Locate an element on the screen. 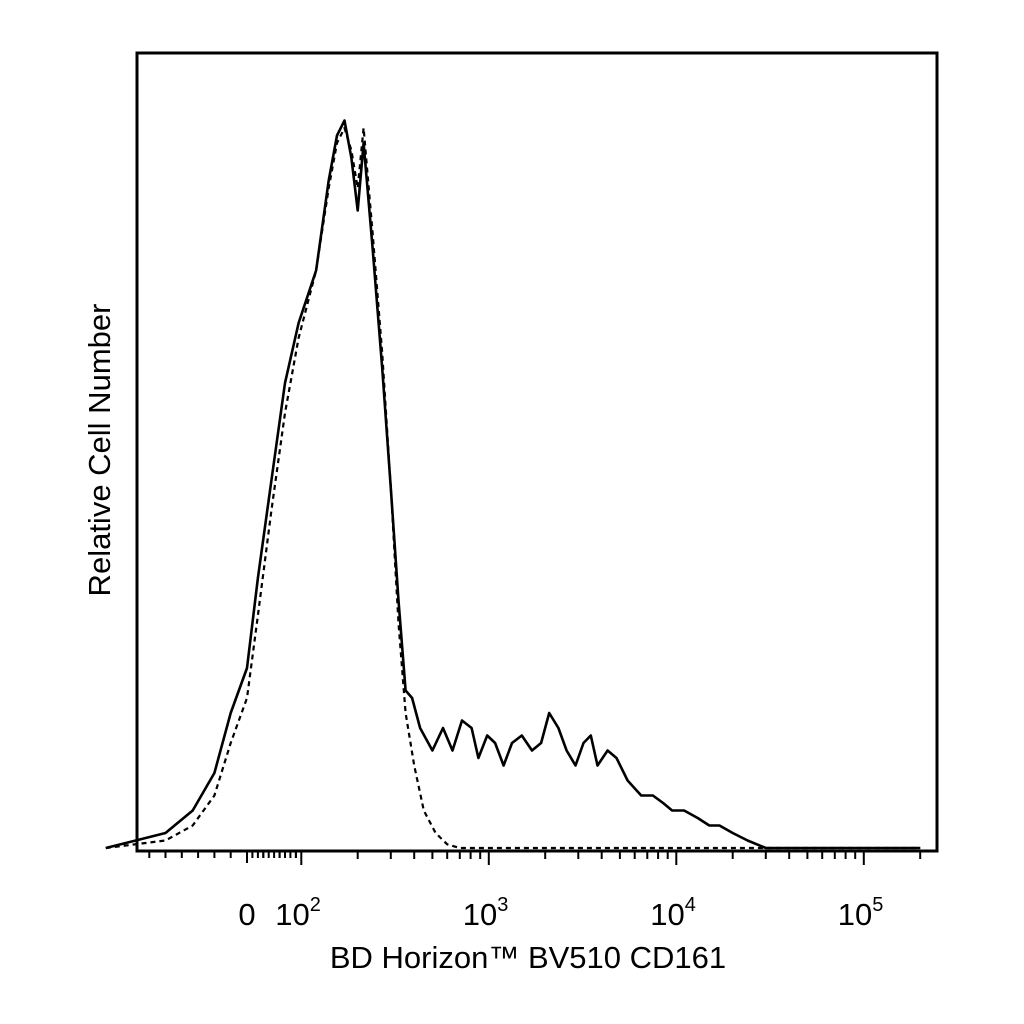 Image resolution: width=1024 pixels, height=1024 pixels. x-tick-label: 10² is located at coordinates (298, 913).